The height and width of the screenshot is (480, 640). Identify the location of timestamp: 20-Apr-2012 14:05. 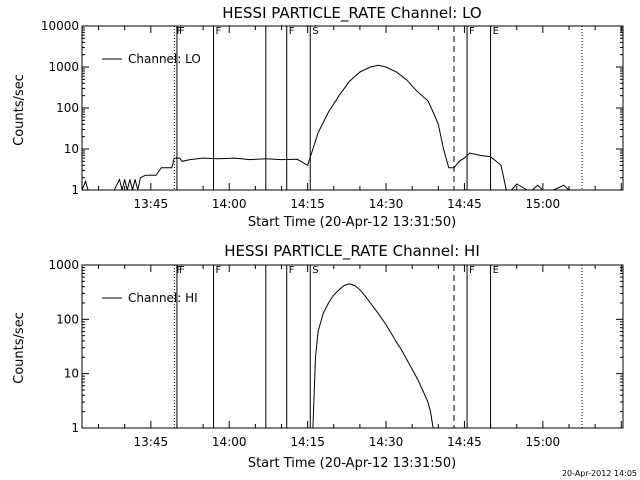
(599, 473).